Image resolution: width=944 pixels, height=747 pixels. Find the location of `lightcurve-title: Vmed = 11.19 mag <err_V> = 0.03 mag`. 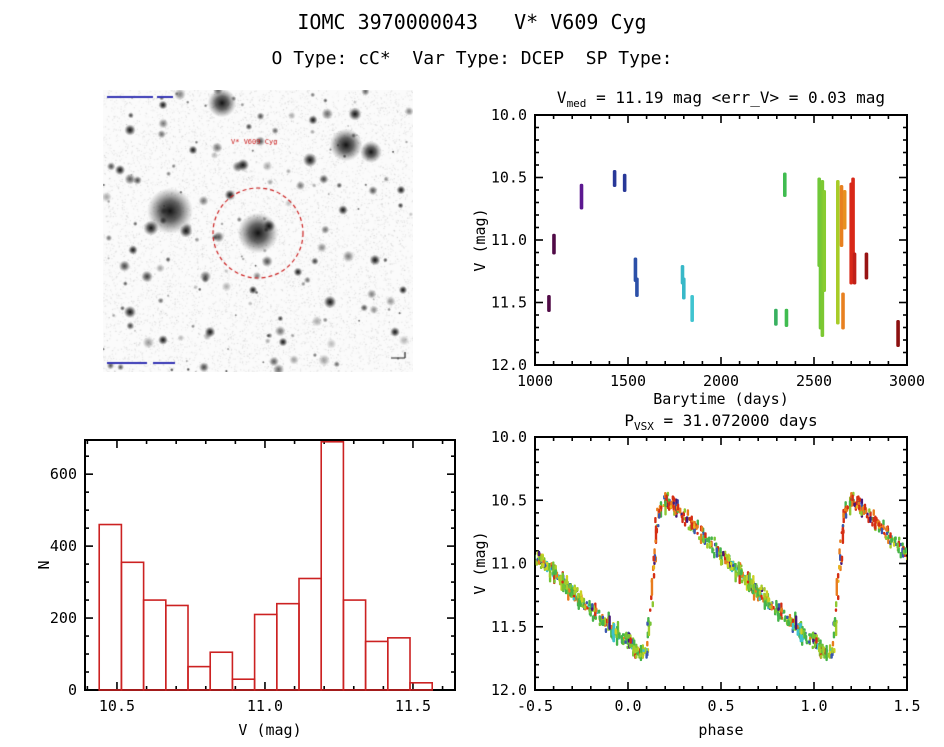

lightcurve-title: Vmed = 11.19 mag <err_V> = 0.03 mag is located at coordinates (721, 99).